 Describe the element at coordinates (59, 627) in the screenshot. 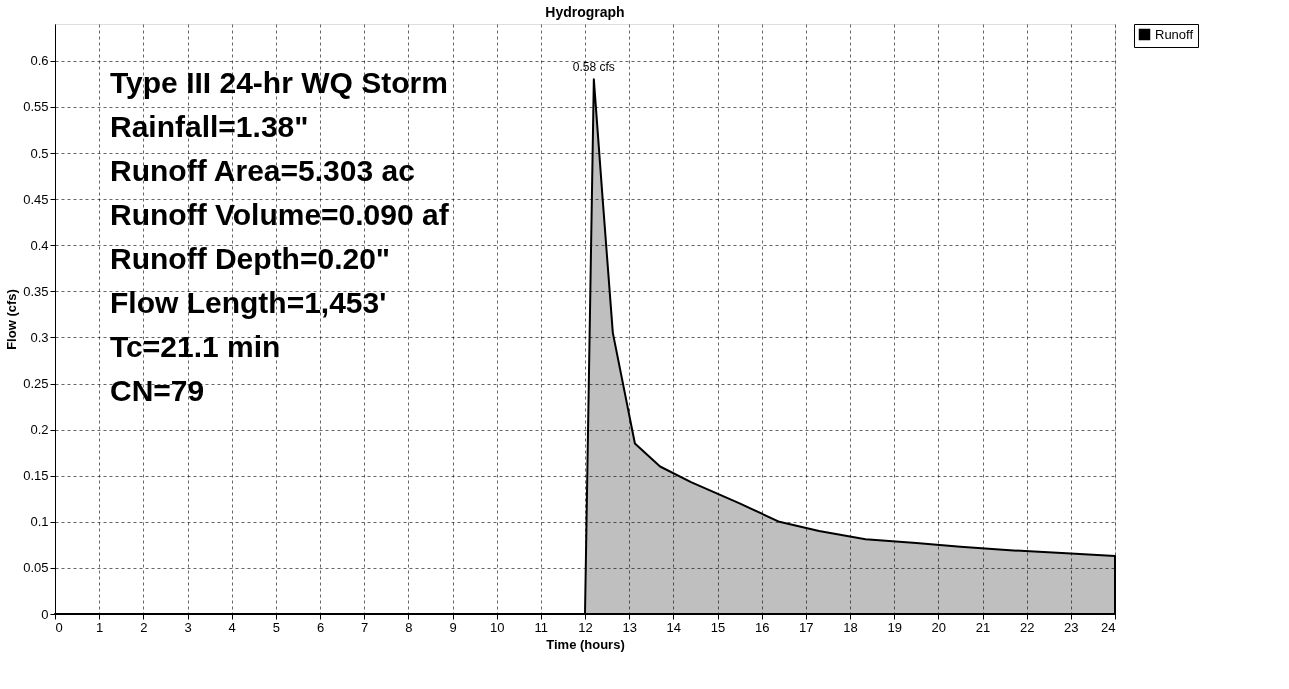

I see `x-tick-label: 0` at that location.